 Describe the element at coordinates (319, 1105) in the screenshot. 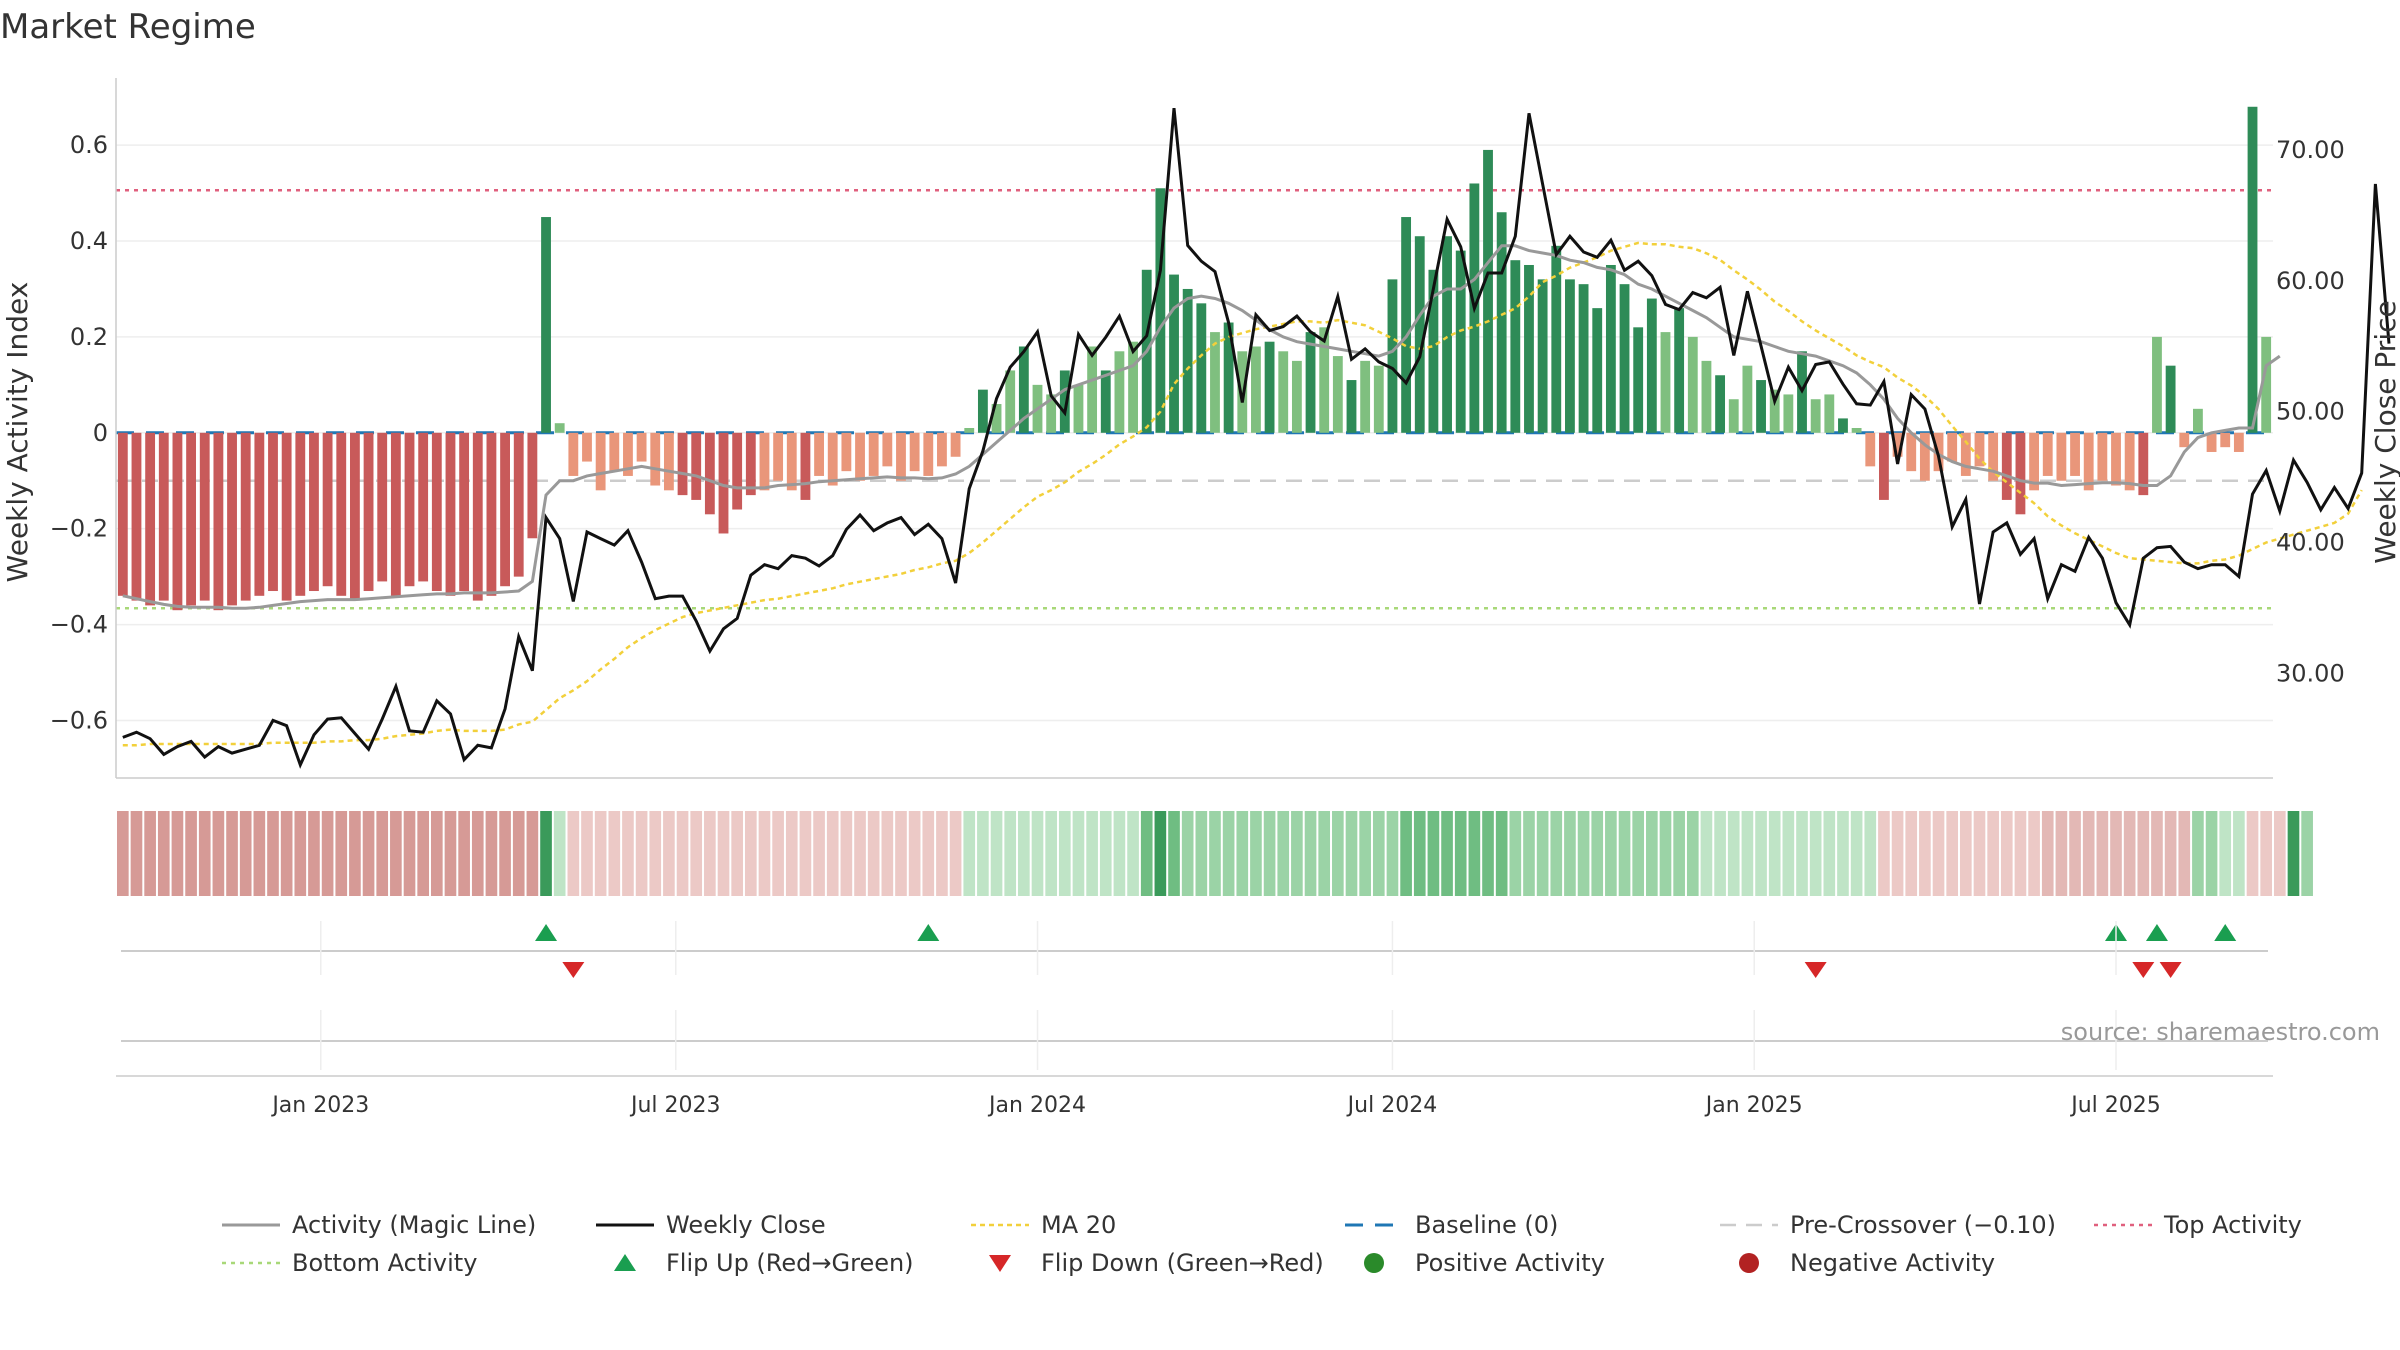

I see `x-tick-label: Jan 2023` at that location.